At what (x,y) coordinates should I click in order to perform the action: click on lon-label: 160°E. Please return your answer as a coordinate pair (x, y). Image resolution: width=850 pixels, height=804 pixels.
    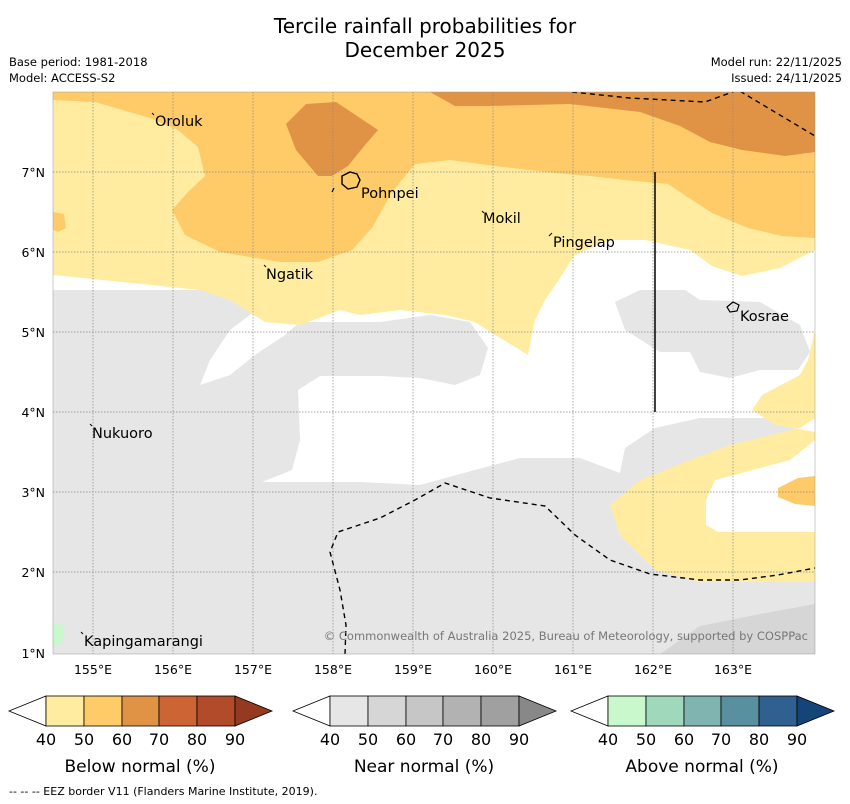
    Looking at the image, I should click on (493, 669).